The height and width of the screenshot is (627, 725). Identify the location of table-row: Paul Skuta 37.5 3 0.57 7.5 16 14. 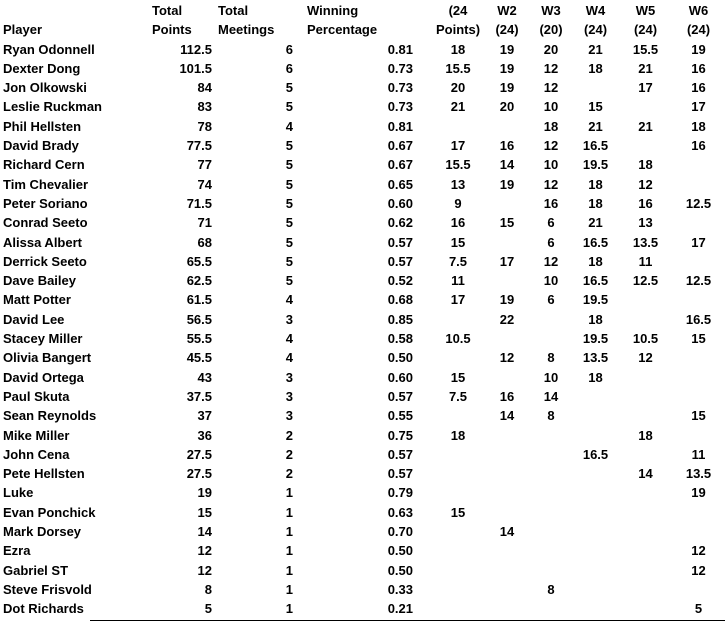
(362, 396).